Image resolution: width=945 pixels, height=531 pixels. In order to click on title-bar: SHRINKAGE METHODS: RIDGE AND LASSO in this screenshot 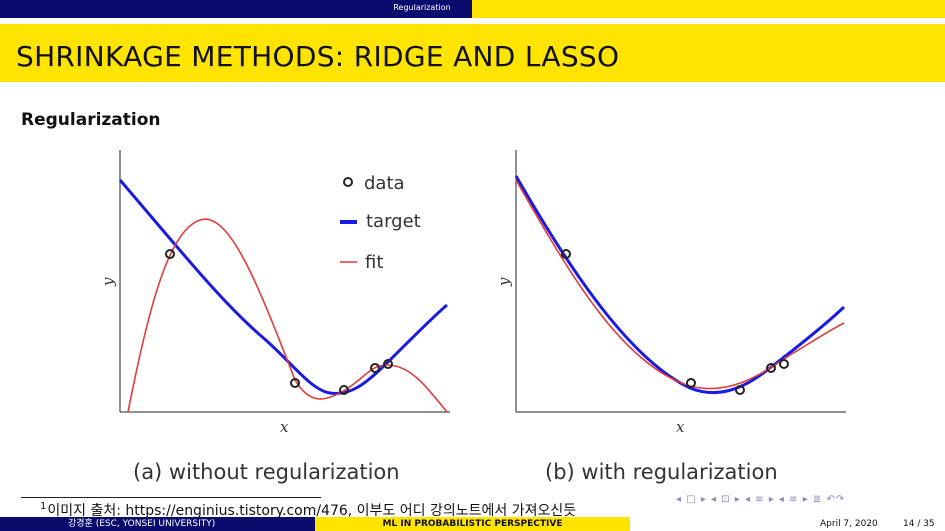, I will do `click(472, 53)`.